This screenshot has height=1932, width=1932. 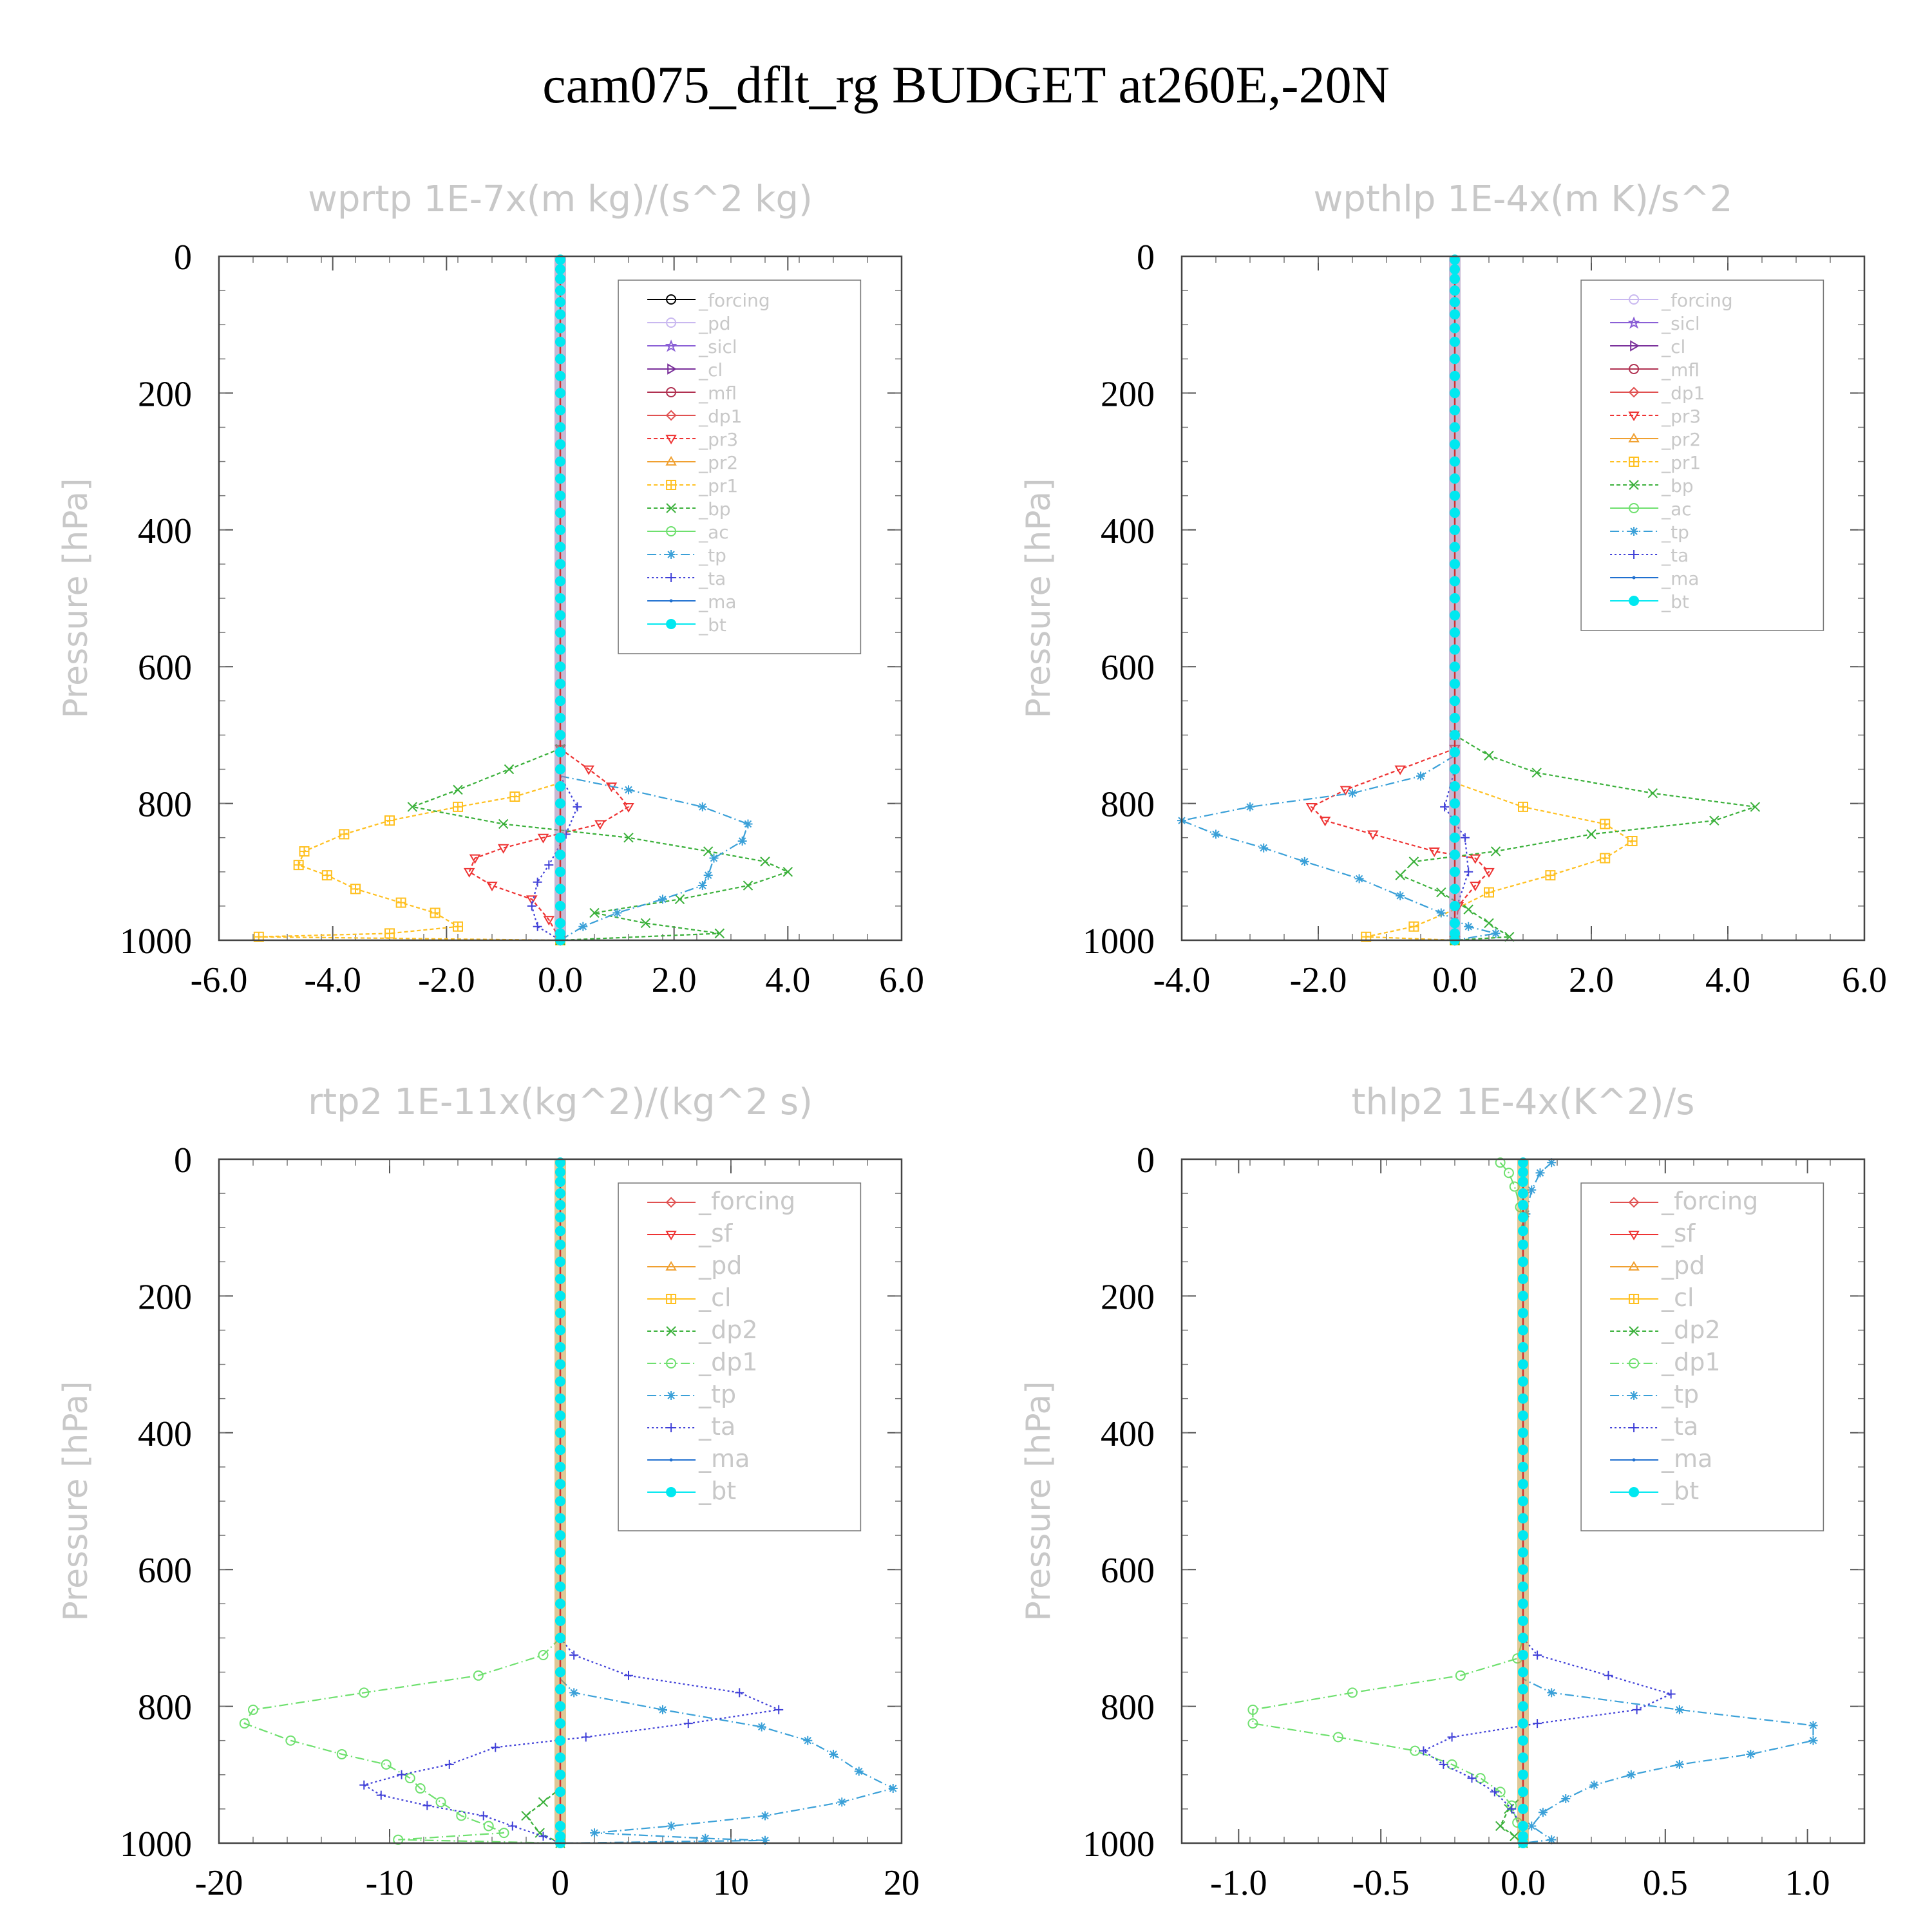 I want to click on legend-label: _pd, so click(x=715, y=323).